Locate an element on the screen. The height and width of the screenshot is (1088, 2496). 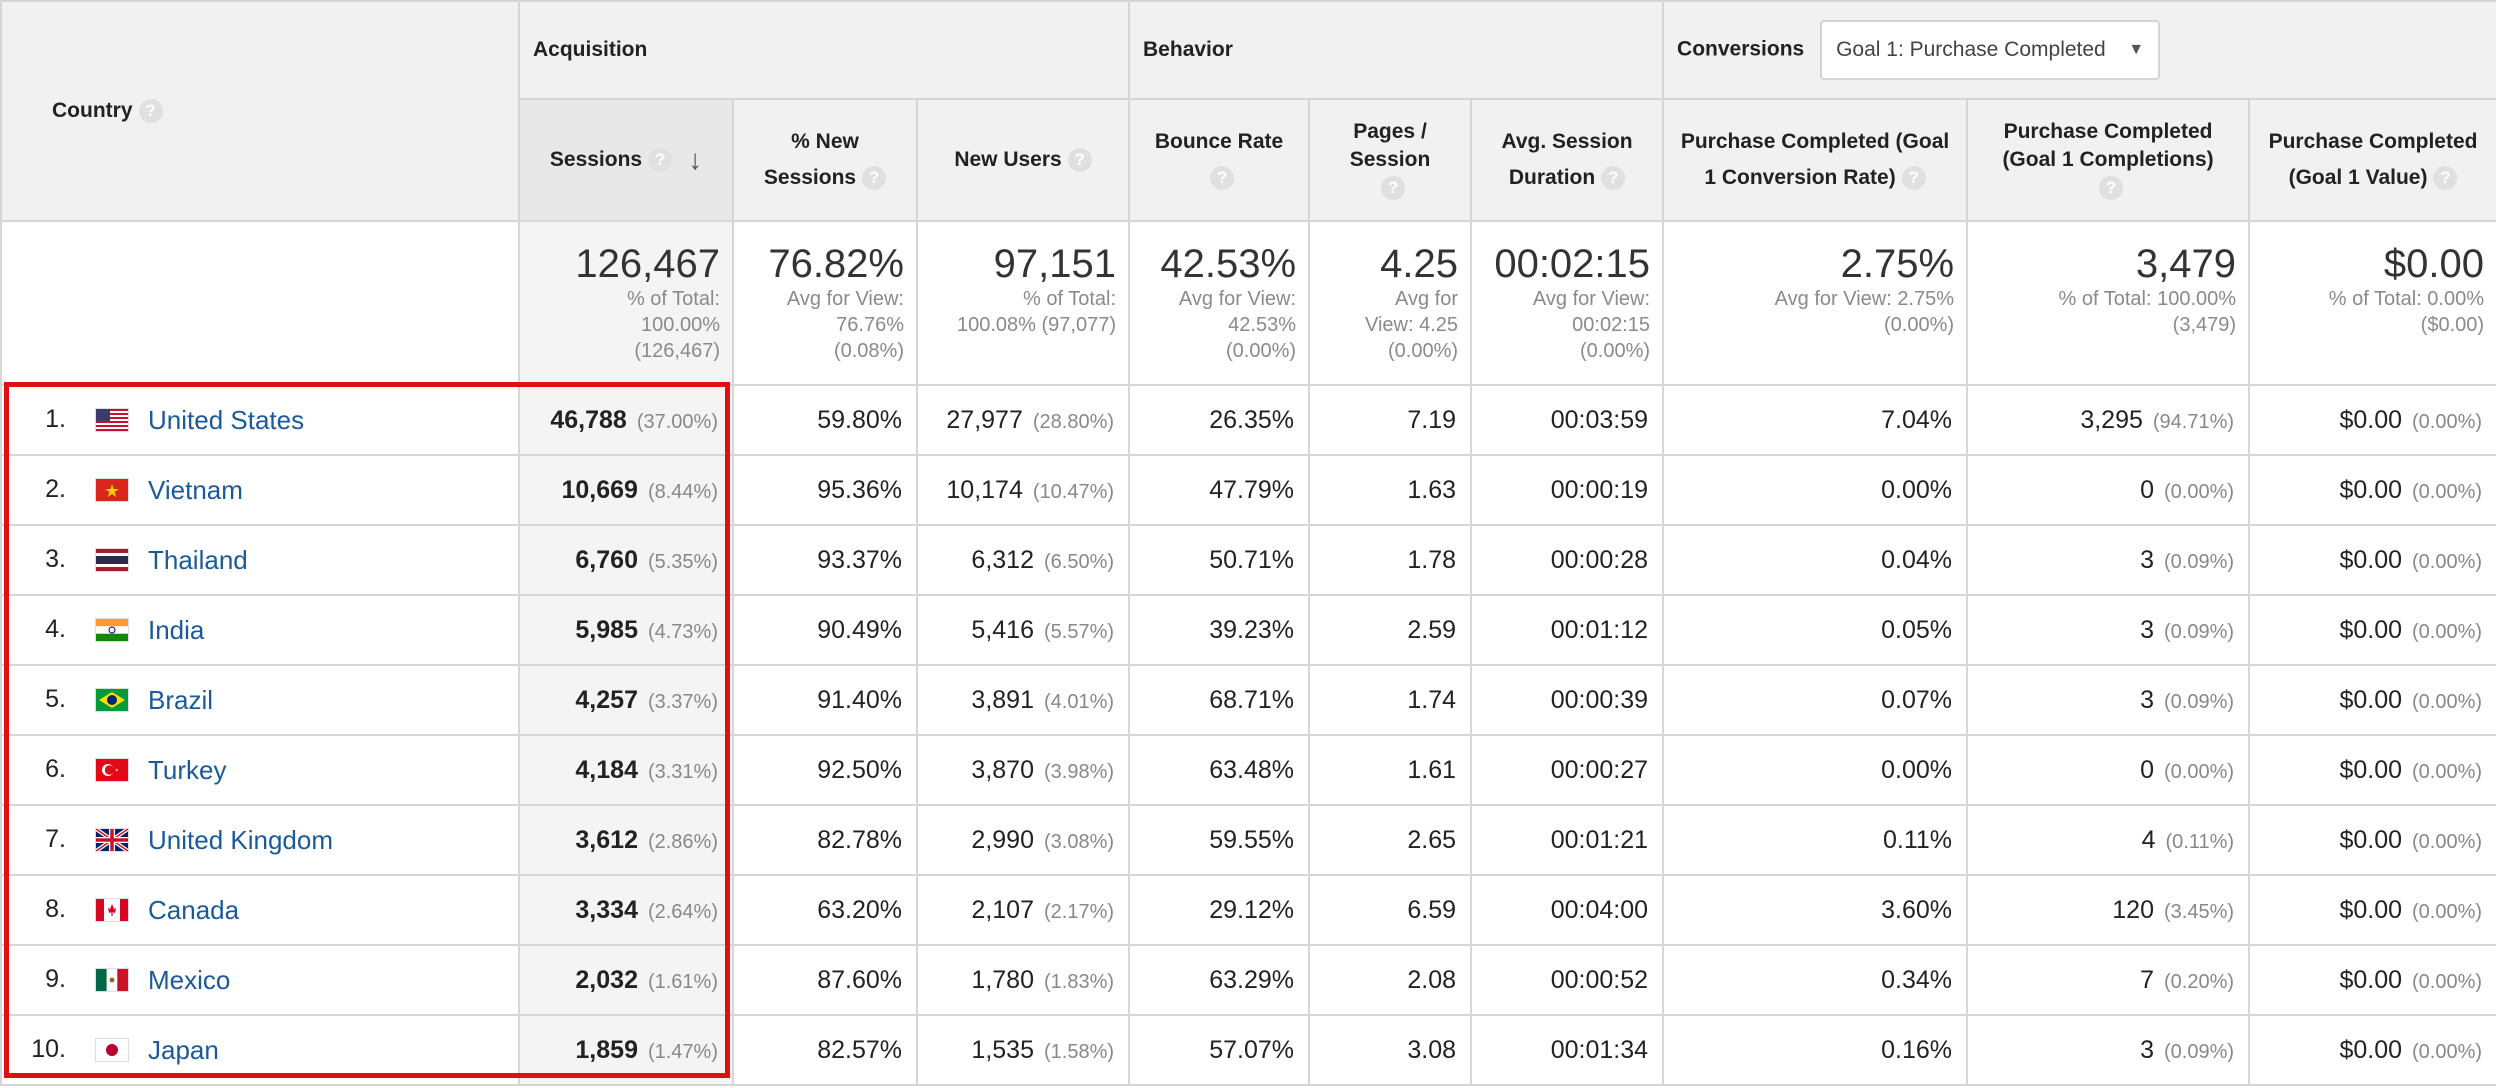
summary-avg-duration-avg: 00:02:15 is located at coordinates (1611, 325).